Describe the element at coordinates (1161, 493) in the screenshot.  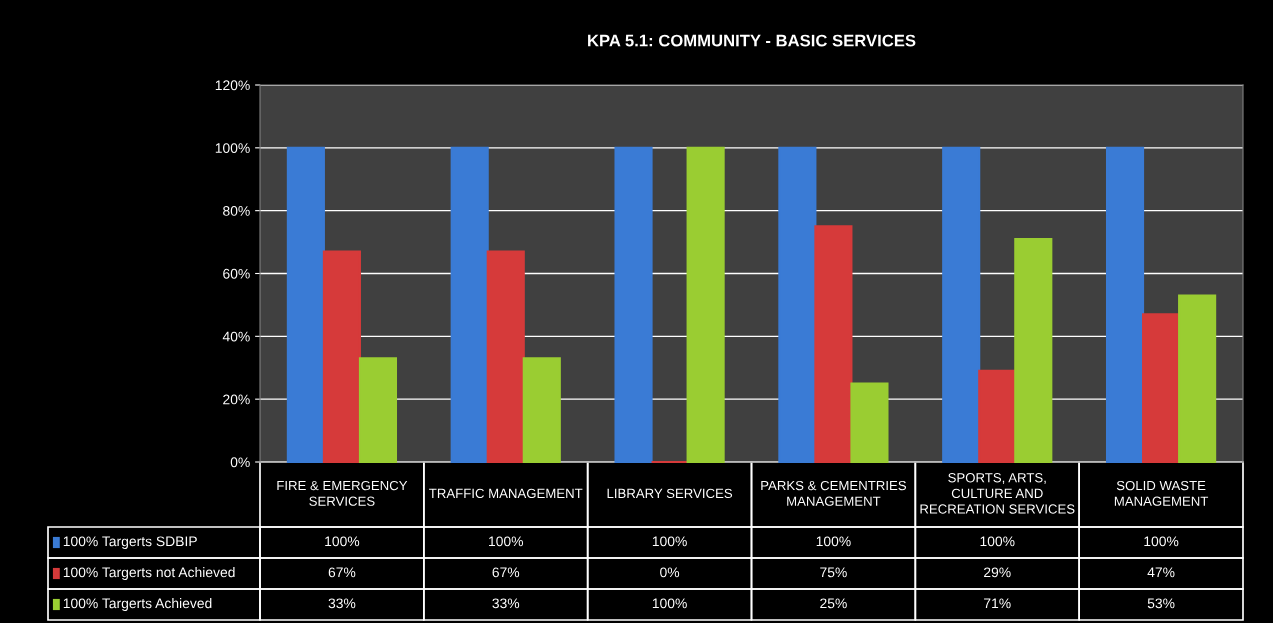
I see `x-tick-label: SOLID WASTE MANAGEMENT` at that location.